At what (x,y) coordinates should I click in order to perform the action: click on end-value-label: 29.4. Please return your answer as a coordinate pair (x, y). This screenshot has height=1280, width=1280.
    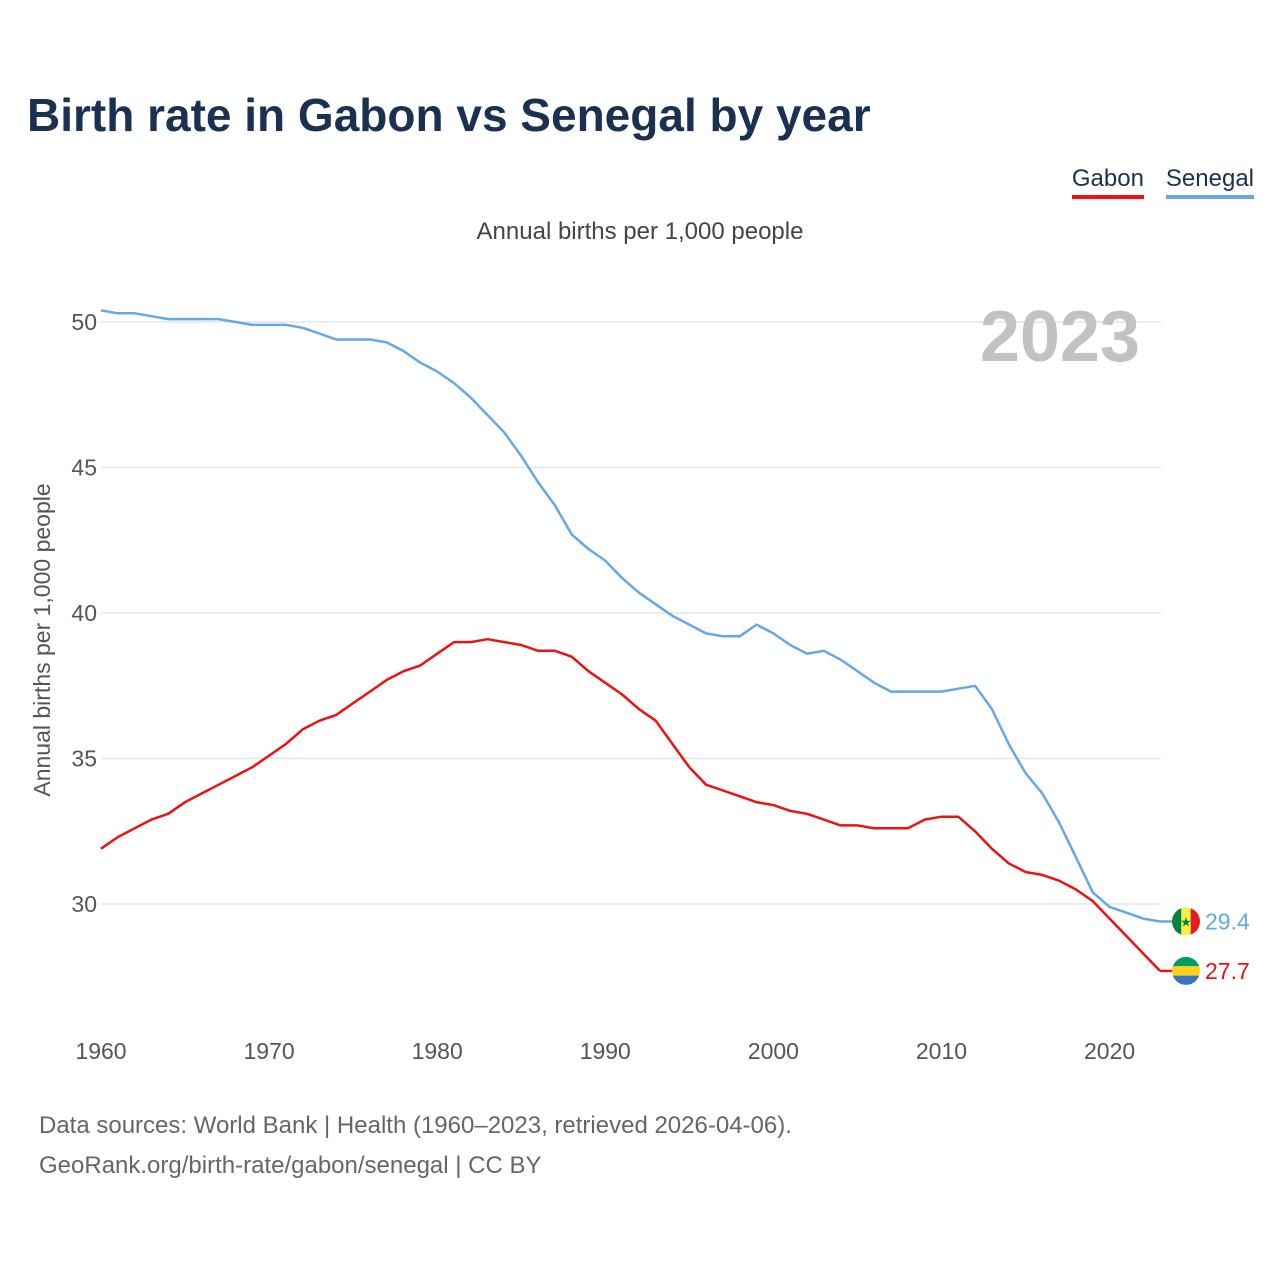
    Looking at the image, I should click on (1227, 921).